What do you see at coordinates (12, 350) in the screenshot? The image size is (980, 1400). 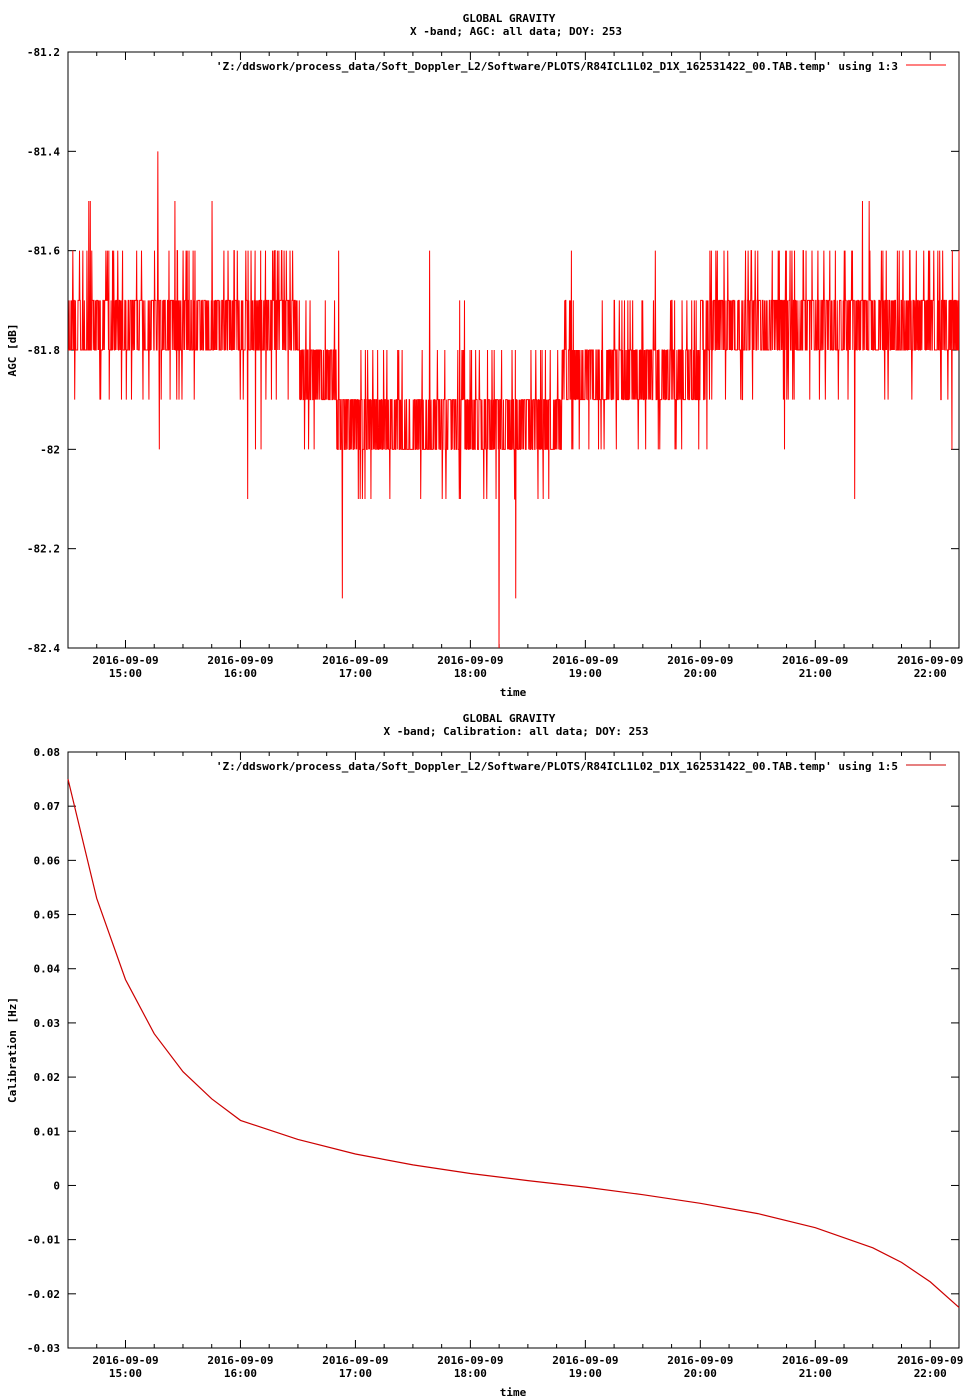 I see `agc-y-axis-label: AGC [dB]` at bounding box center [12, 350].